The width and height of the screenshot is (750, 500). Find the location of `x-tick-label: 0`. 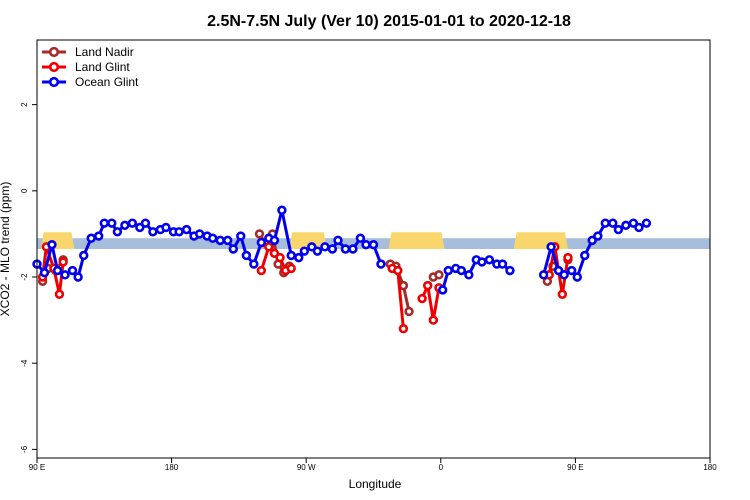

x-tick-label: 0 is located at coordinates (441, 467).